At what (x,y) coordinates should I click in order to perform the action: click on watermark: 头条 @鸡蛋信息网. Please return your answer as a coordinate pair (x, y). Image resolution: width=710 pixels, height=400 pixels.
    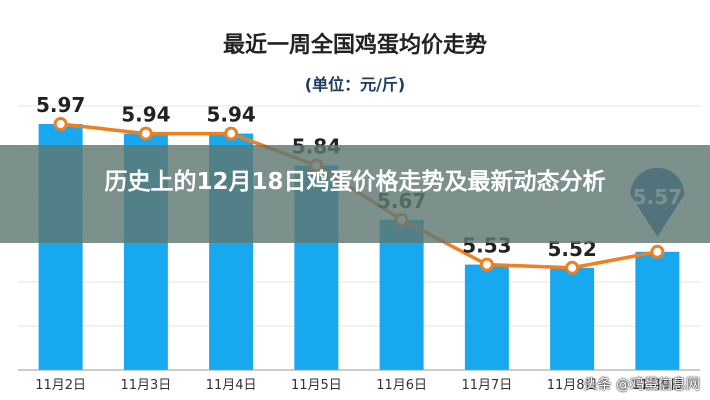
    Looking at the image, I should click on (641, 385).